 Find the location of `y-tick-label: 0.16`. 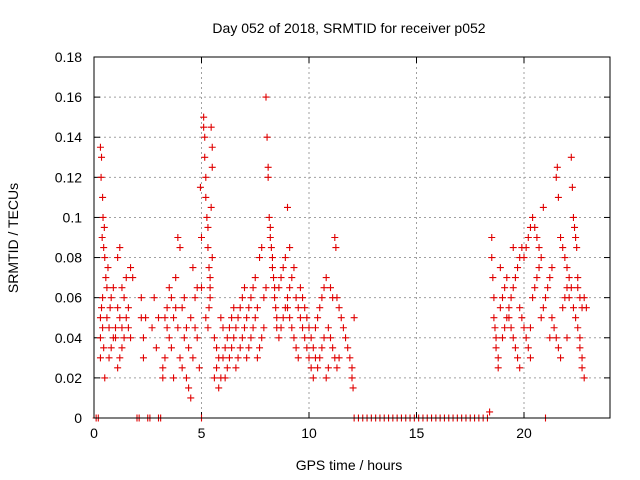

y-tick-label: 0.16 is located at coordinates (68, 97).